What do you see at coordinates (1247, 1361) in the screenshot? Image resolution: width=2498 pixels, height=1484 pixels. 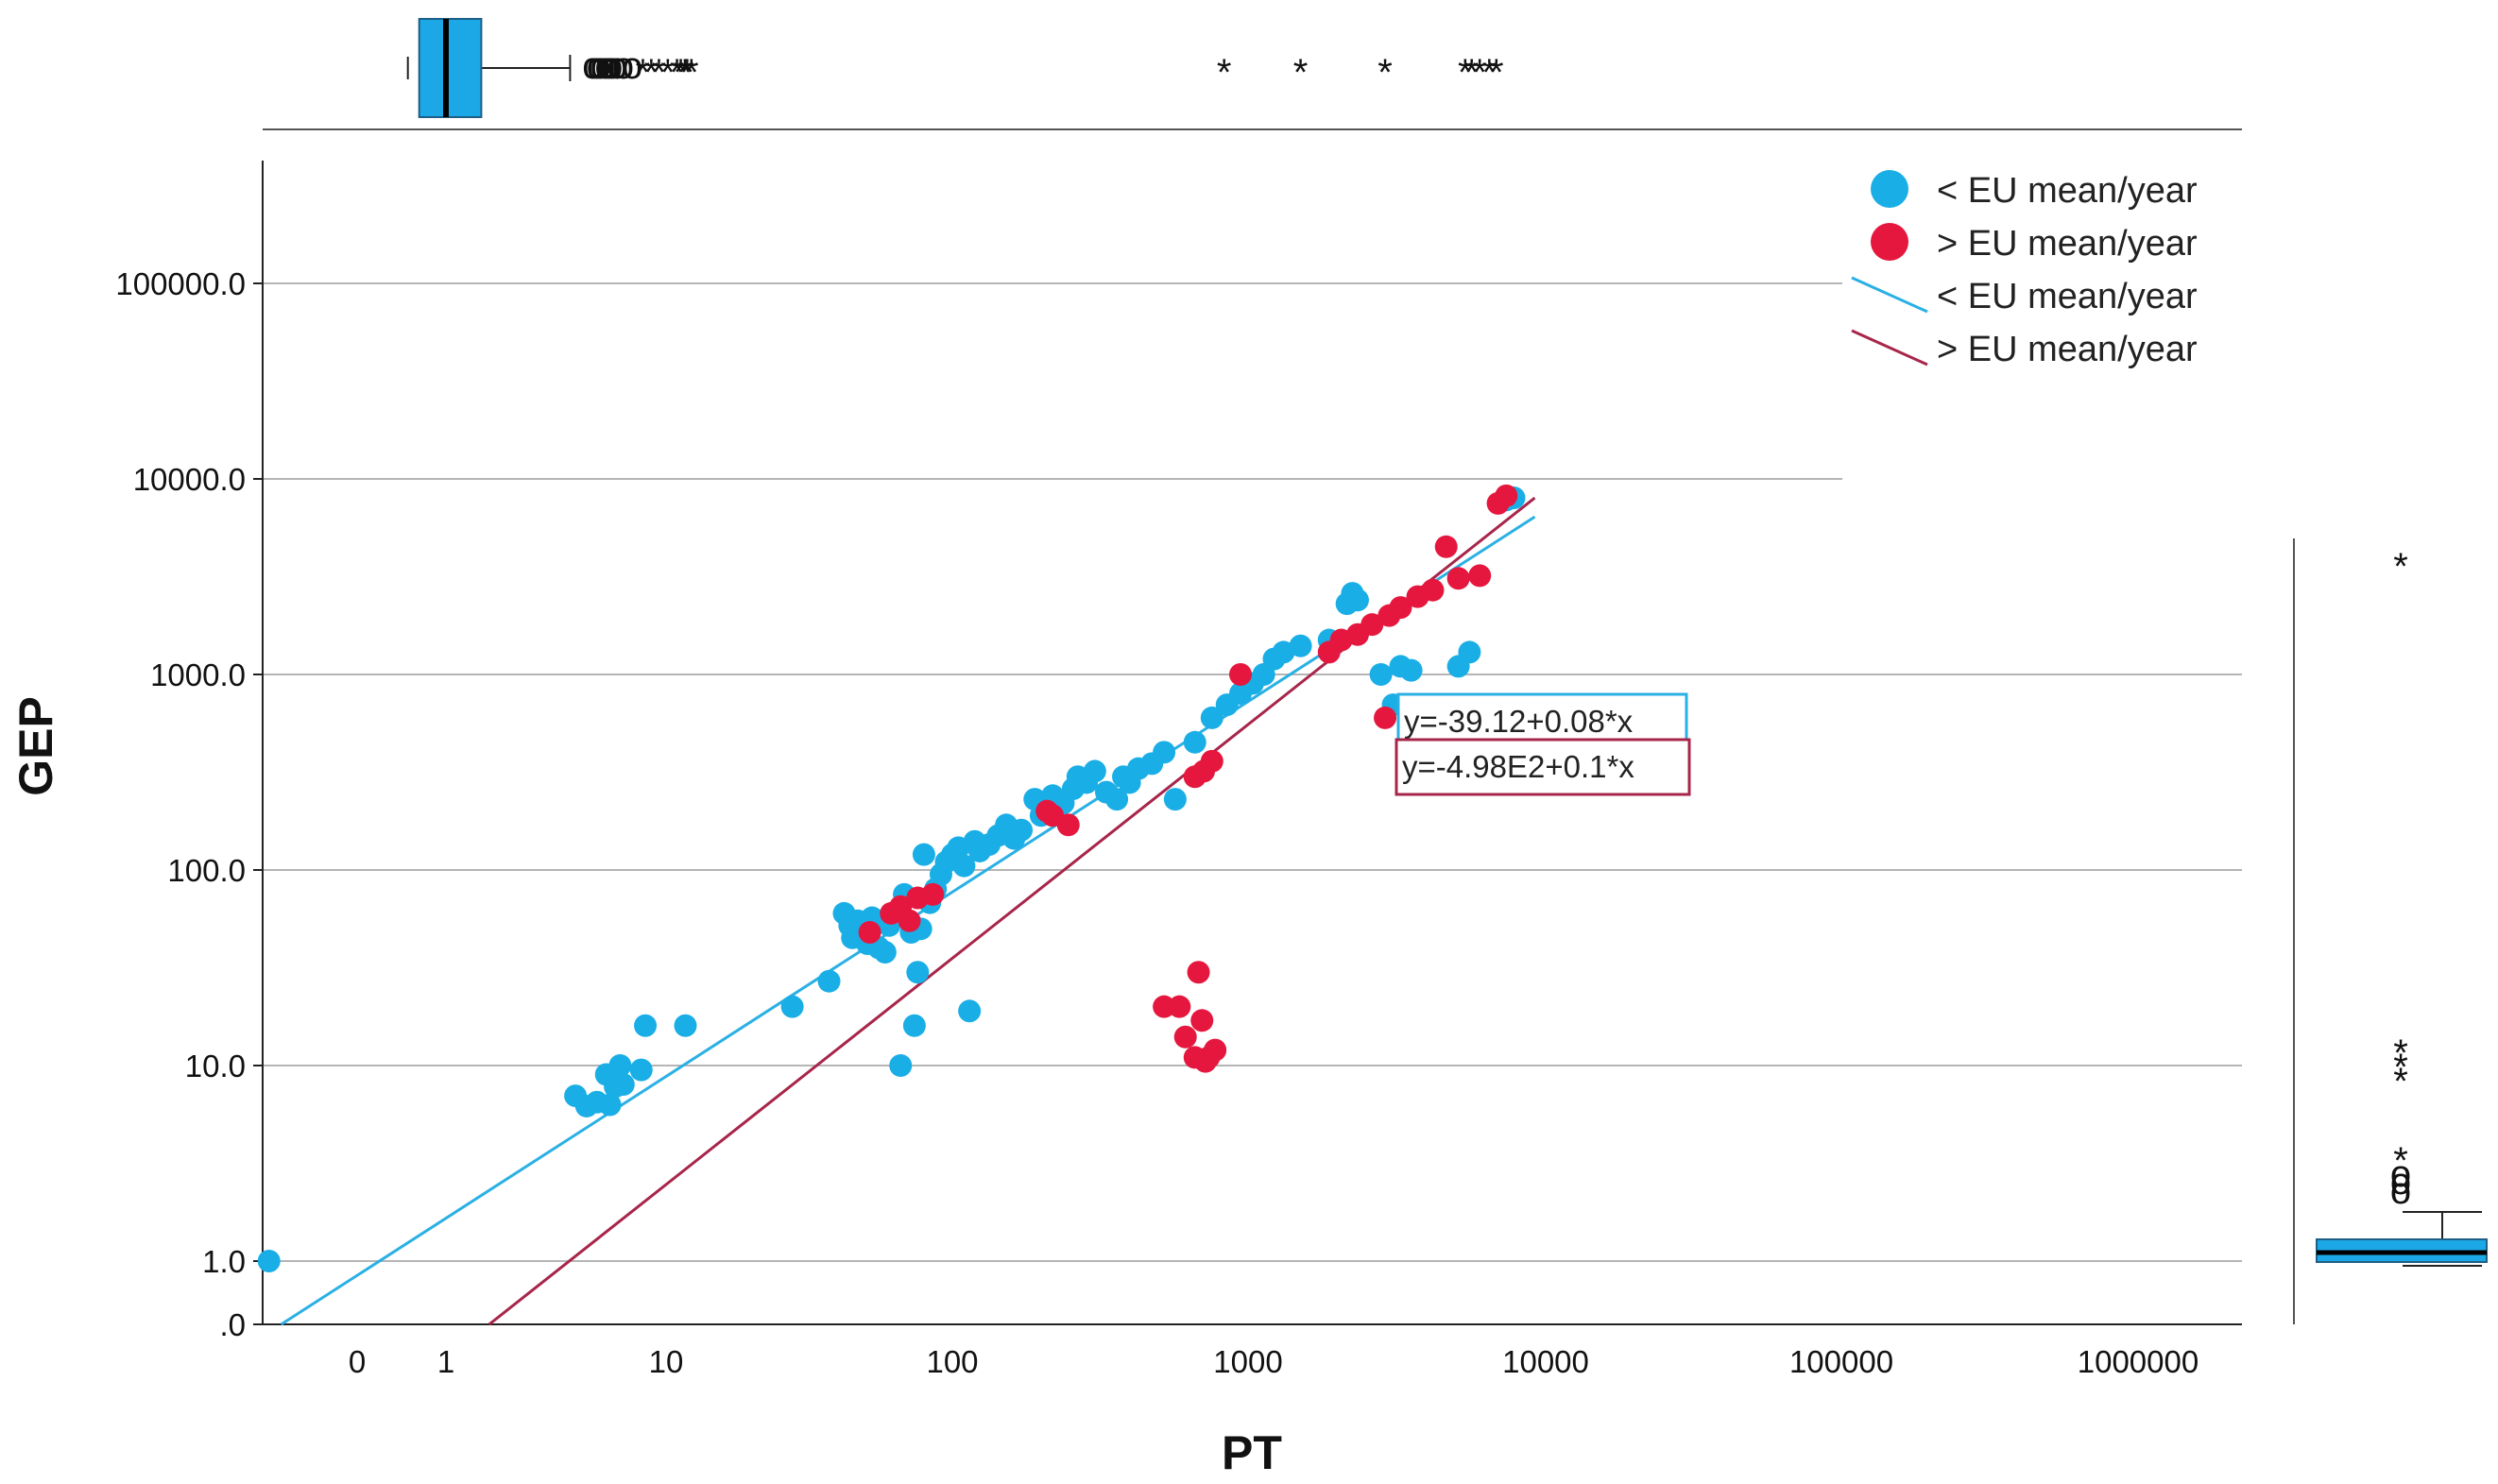 I see `x-tick-label: 1000` at bounding box center [1247, 1361].